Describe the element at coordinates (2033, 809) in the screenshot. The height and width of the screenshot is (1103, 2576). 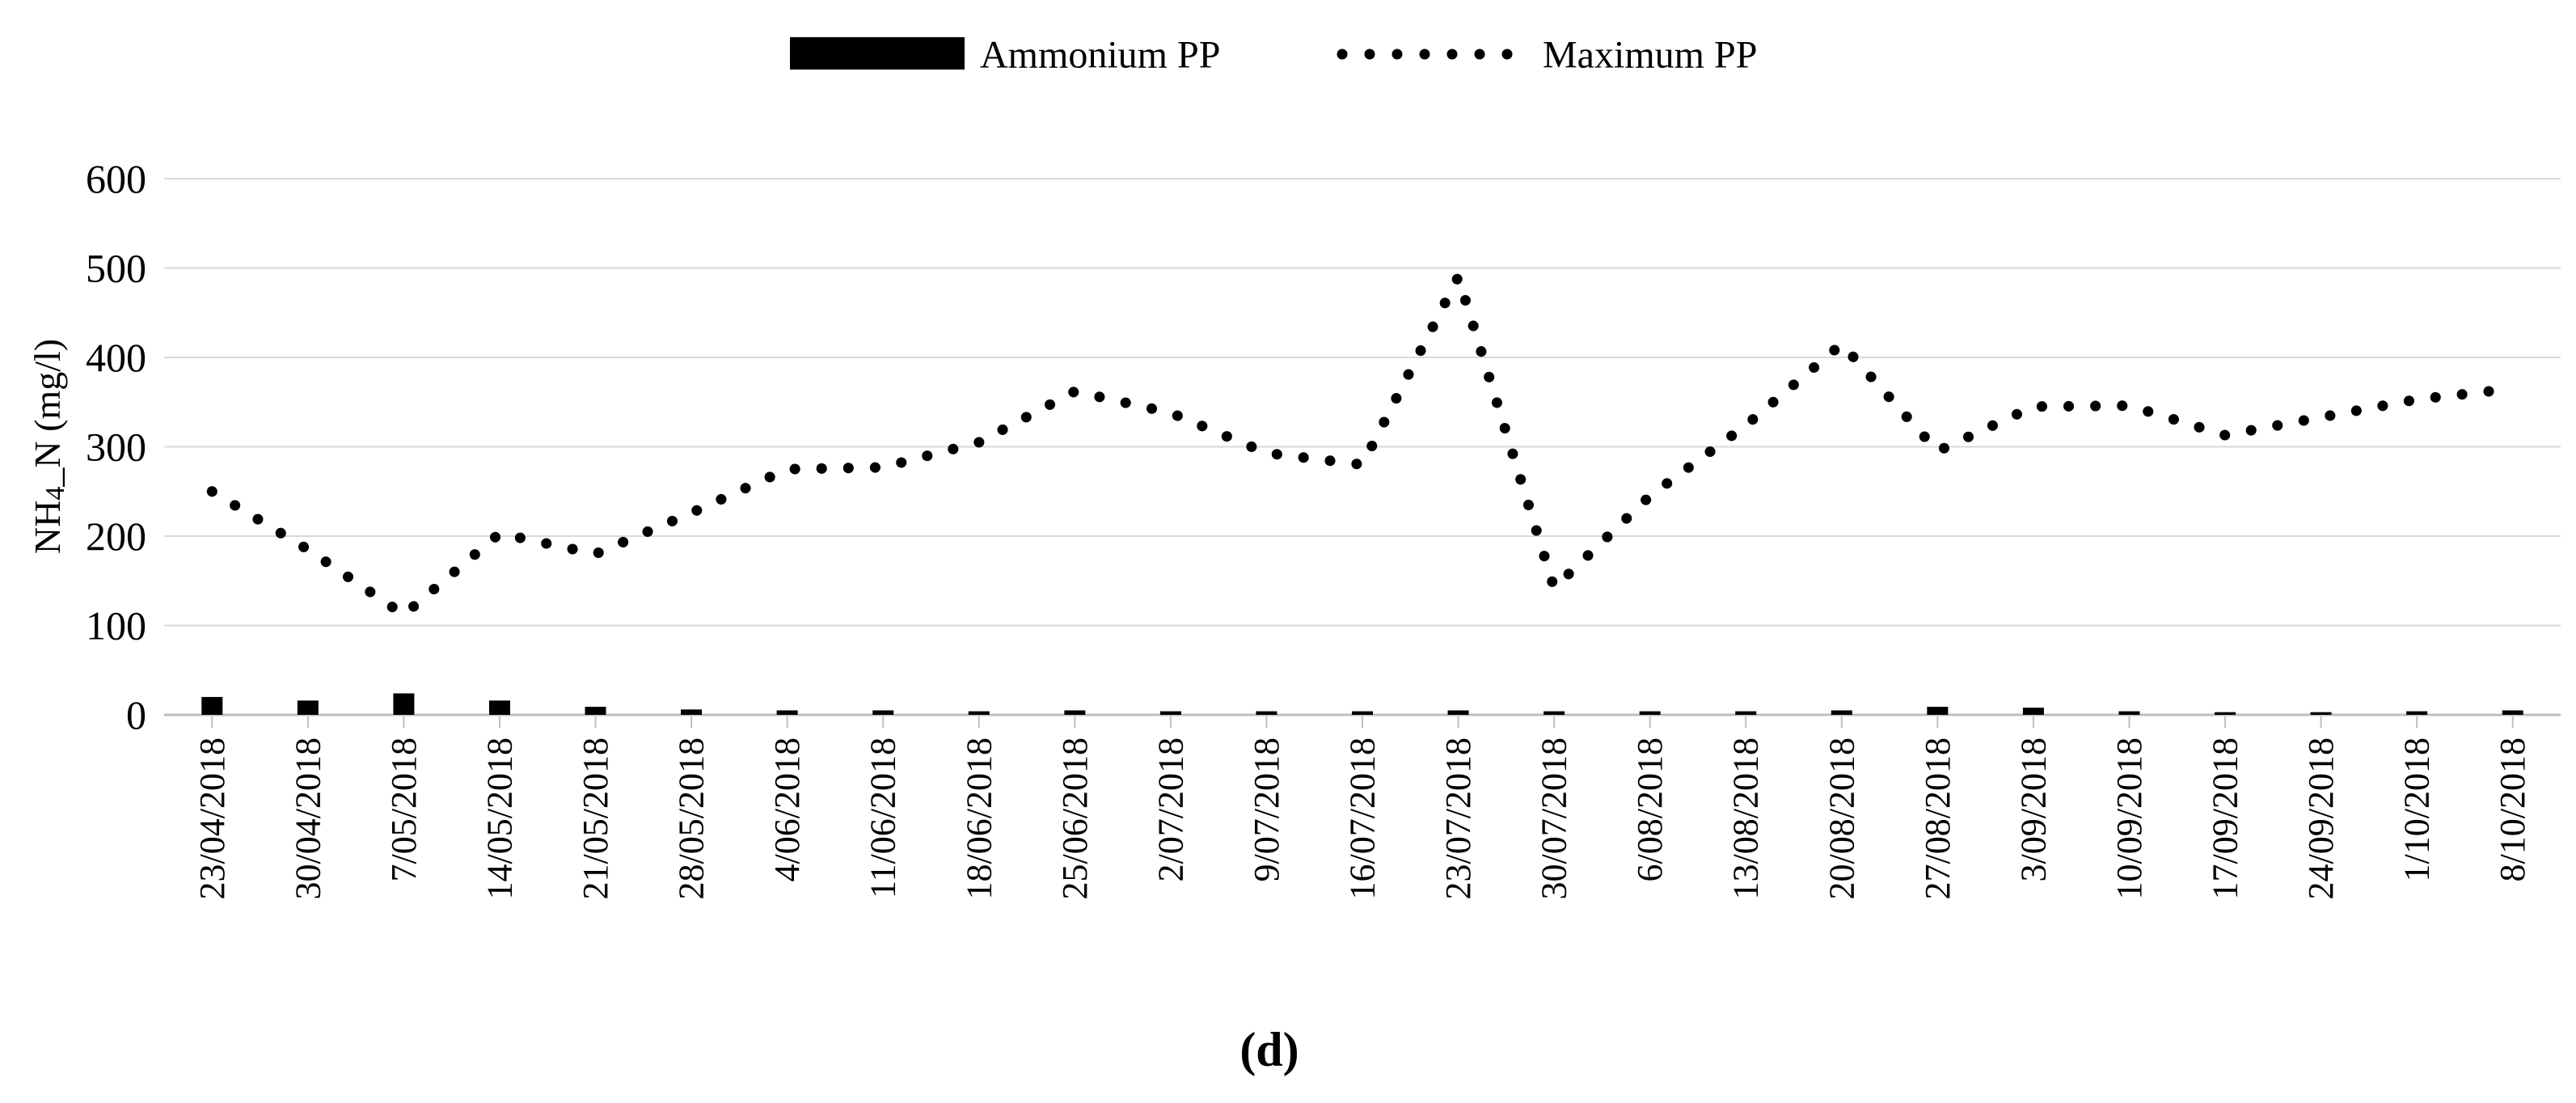
I see `x-tick-label: 3/09/2018` at that location.